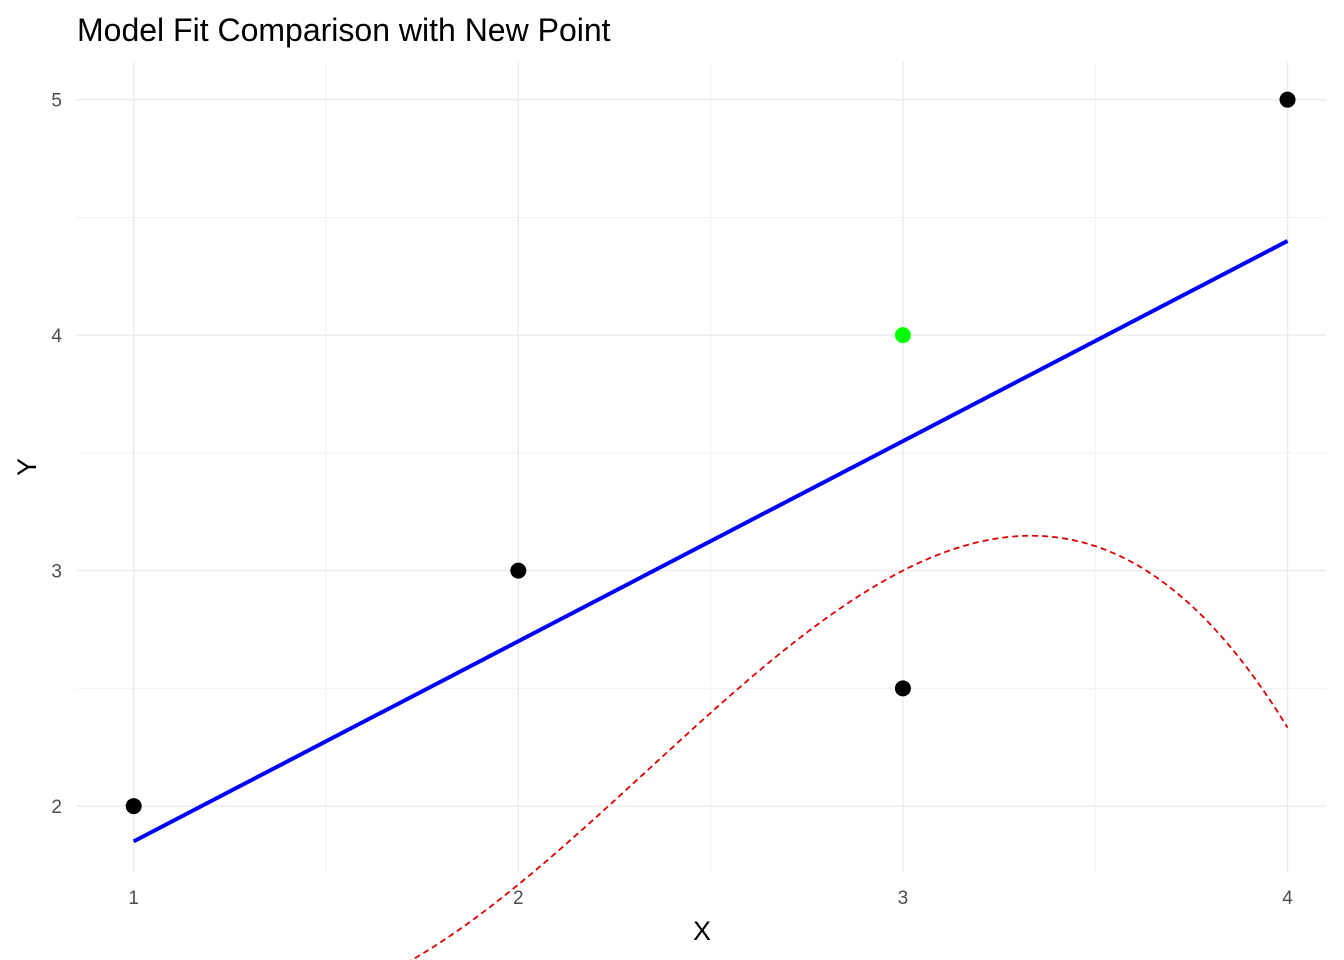  What do you see at coordinates (56, 336) in the screenshot?
I see `y-tick-label: 4` at bounding box center [56, 336].